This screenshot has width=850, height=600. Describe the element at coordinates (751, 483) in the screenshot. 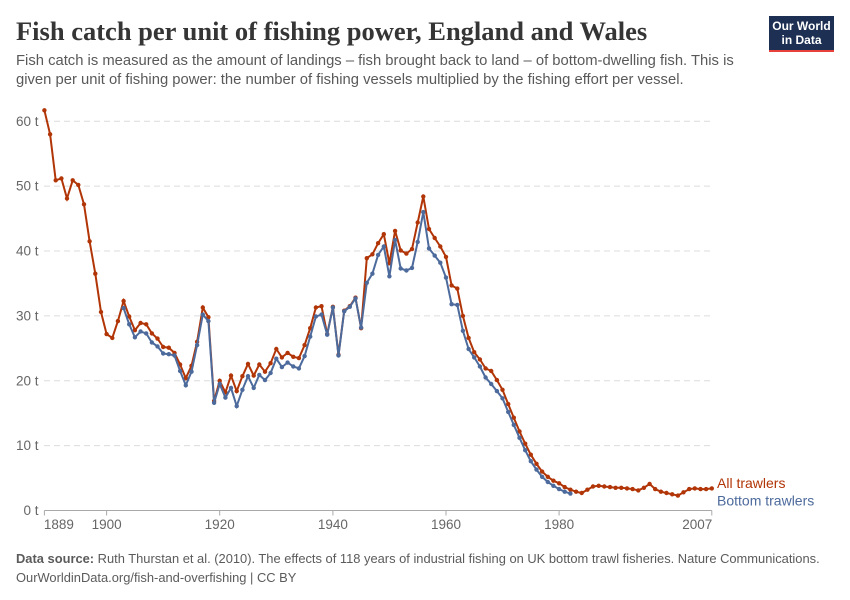

I see `svg-text: All trawlers` at that location.